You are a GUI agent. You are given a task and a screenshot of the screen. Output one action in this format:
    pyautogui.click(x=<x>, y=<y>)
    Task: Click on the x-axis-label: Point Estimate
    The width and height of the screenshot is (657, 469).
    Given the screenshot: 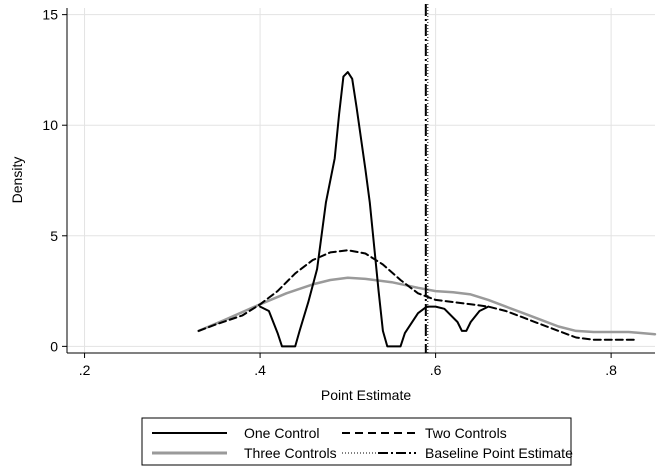 What is the action you would take?
    pyautogui.click(x=366, y=395)
    